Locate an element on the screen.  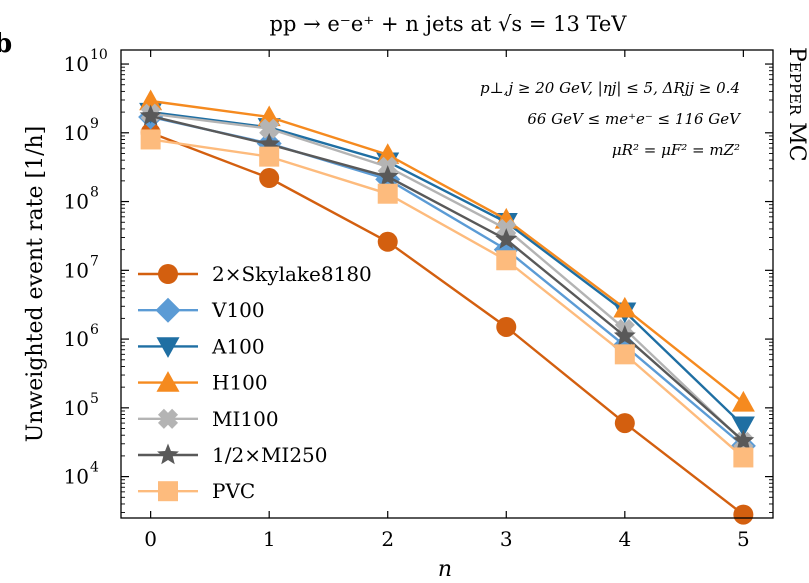
y-tick-exponent: 10 is located at coordinates (99, 55).